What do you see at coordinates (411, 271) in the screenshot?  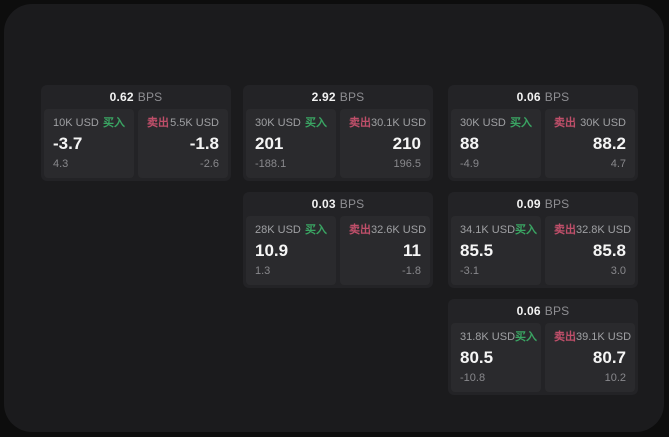 I see `sell-delta: -1.8` at bounding box center [411, 271].